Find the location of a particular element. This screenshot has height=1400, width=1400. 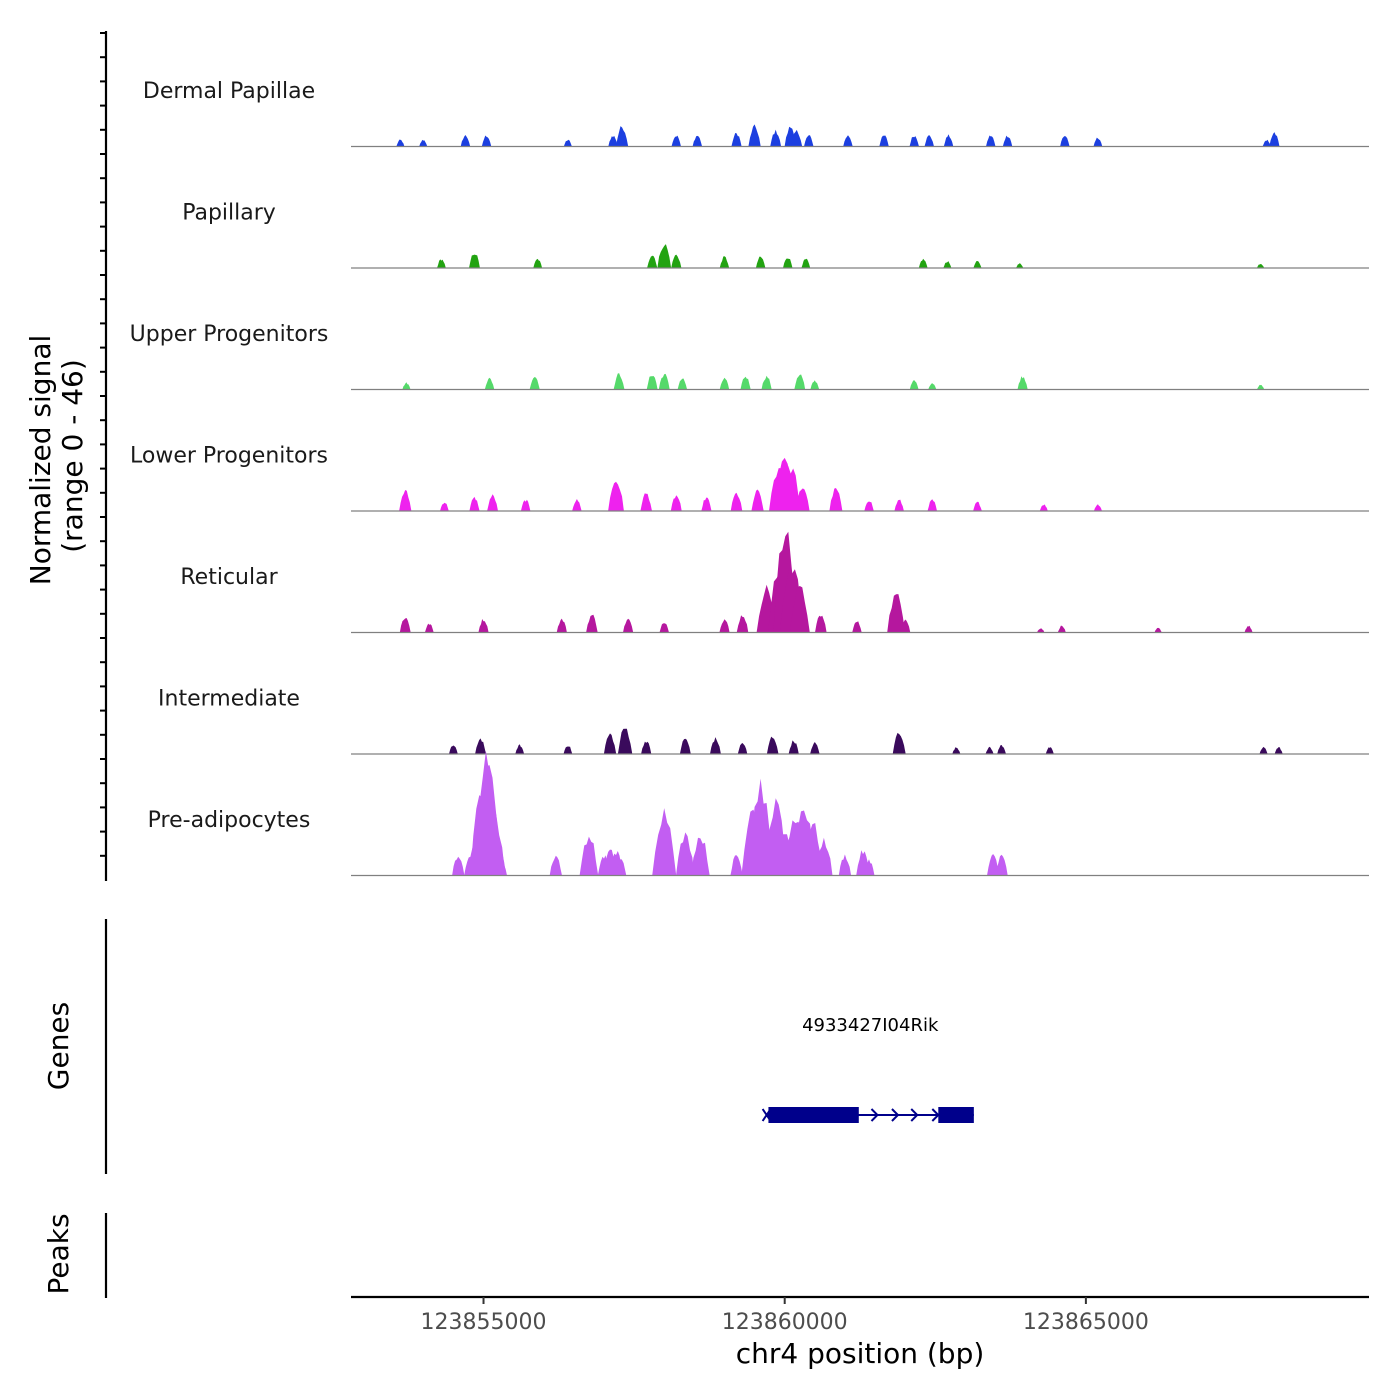

track-label: Upper Progenitors is located at coordinates (229, 334).